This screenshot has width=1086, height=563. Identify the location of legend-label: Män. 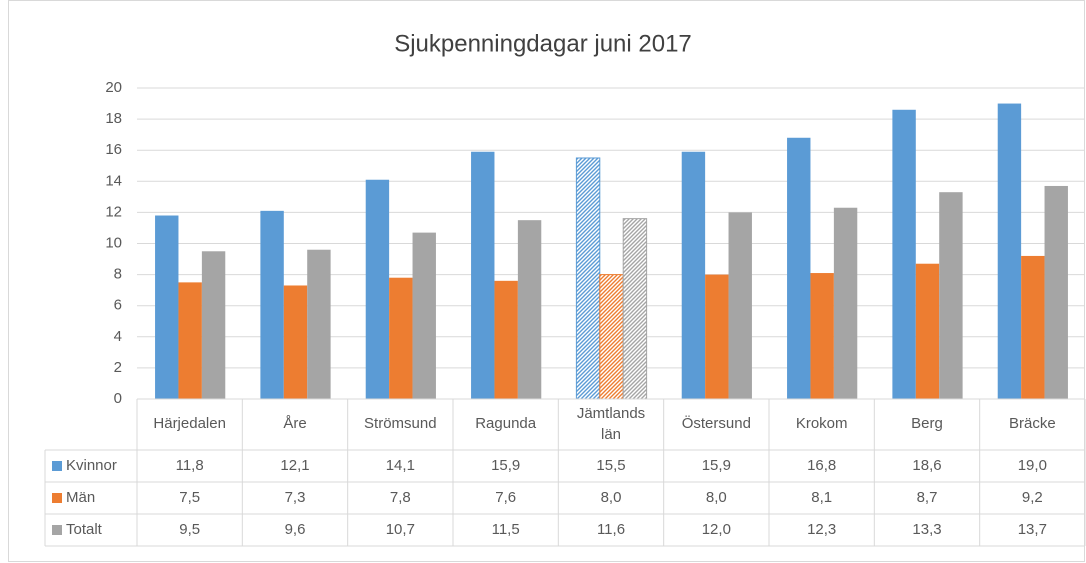
(80, 497).